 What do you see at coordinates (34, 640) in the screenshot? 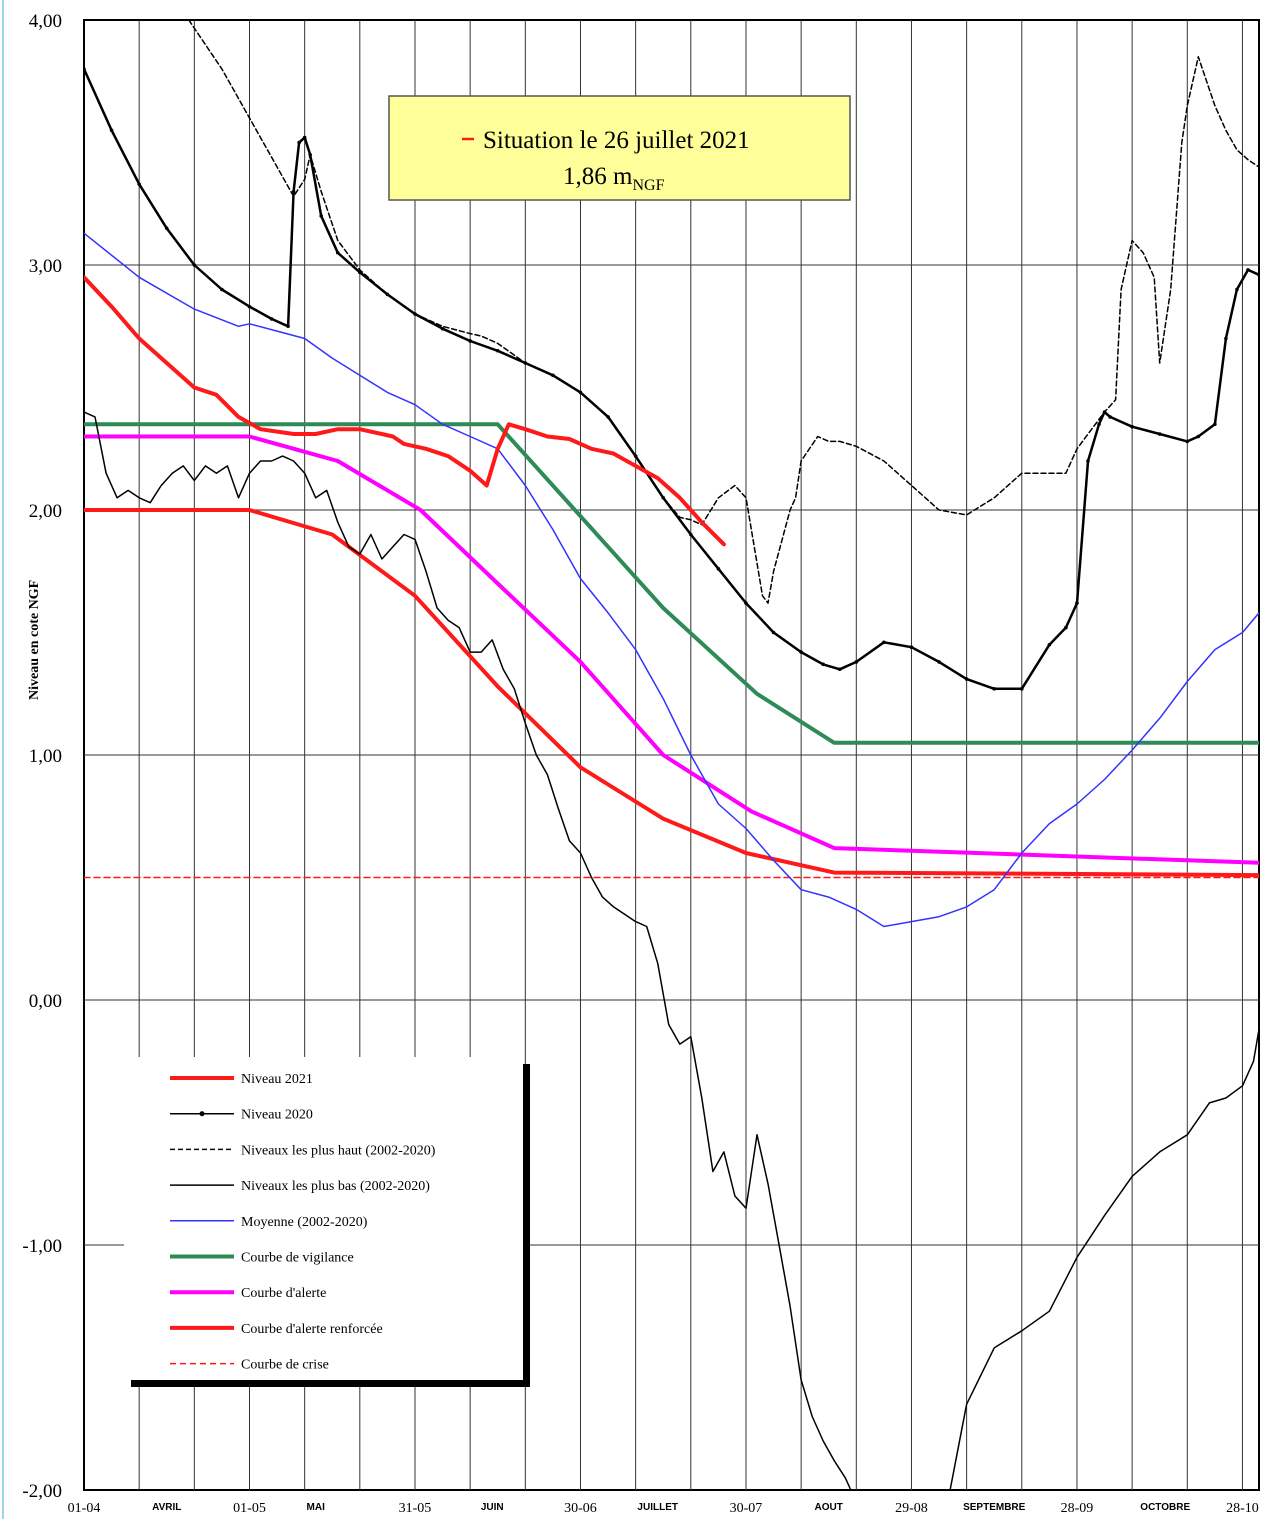
I see `y-axis-title: Niveau en cote NGF` at bounding box center [34, 640].